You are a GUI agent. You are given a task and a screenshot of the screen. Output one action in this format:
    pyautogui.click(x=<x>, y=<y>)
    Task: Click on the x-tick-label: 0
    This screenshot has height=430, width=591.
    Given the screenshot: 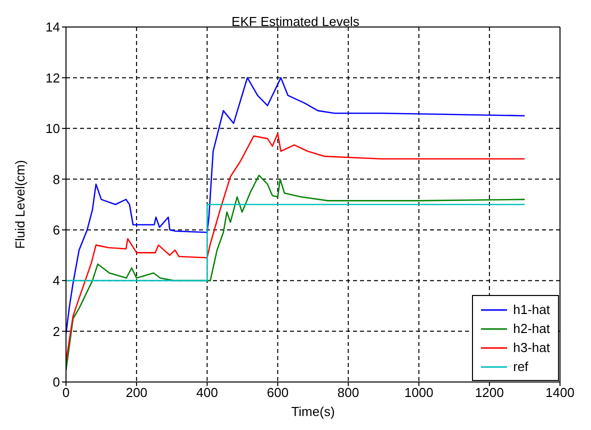 What is the action you would take?
    pyautogui.click(x=66, y=392)
    